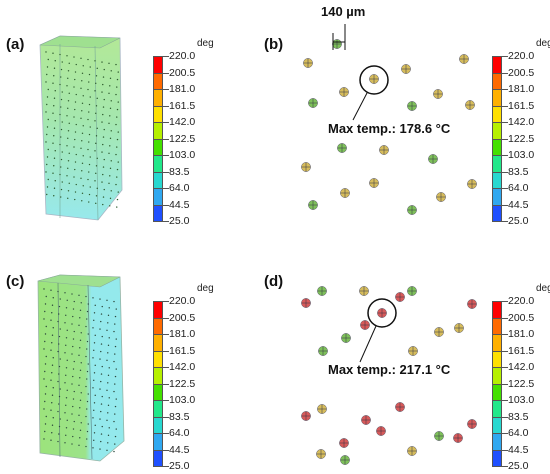 The width and height of the screenshot is (550, 474). Describe the element at coordinates (518, 171) in the screenshot. I see `colorbar-tick-label: 83.5` at that location.